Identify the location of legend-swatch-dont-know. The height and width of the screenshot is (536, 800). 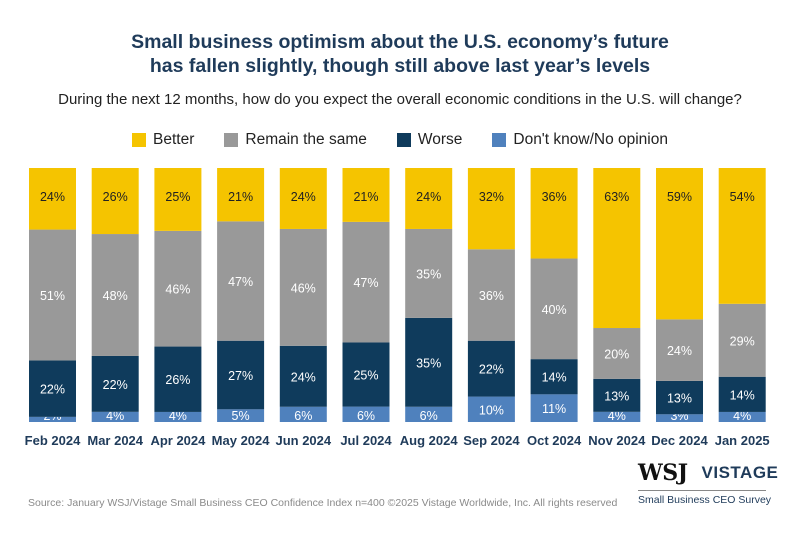
(499, 140).